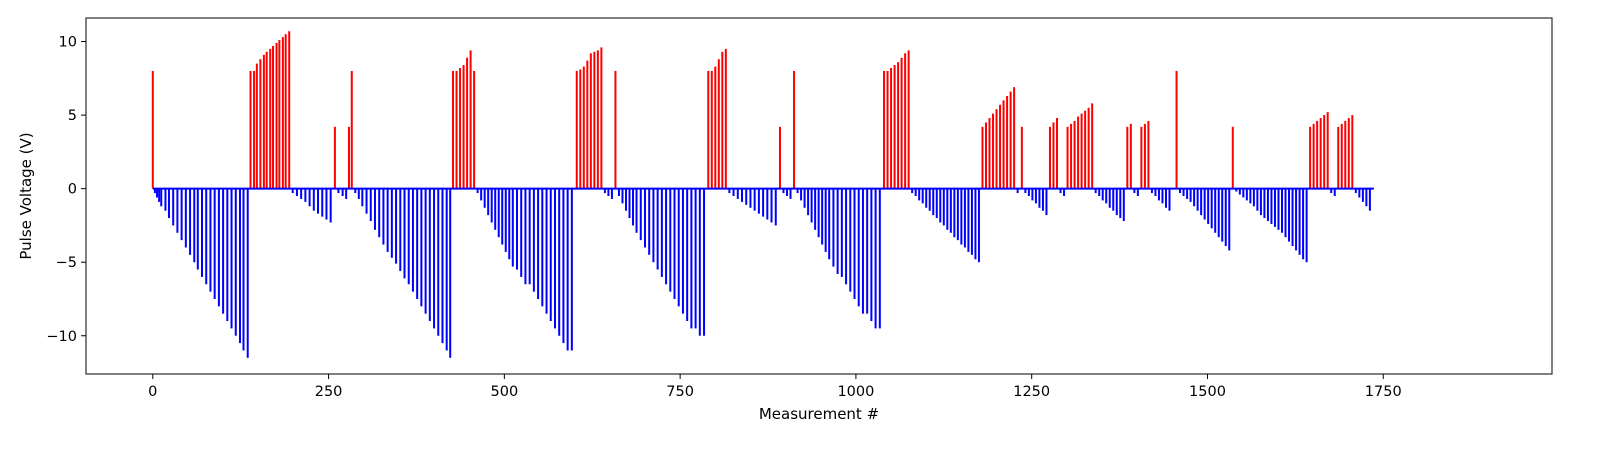 The image size is (1600, 450). I want to click on x-tick-label: 1250, so click(1031, 392).